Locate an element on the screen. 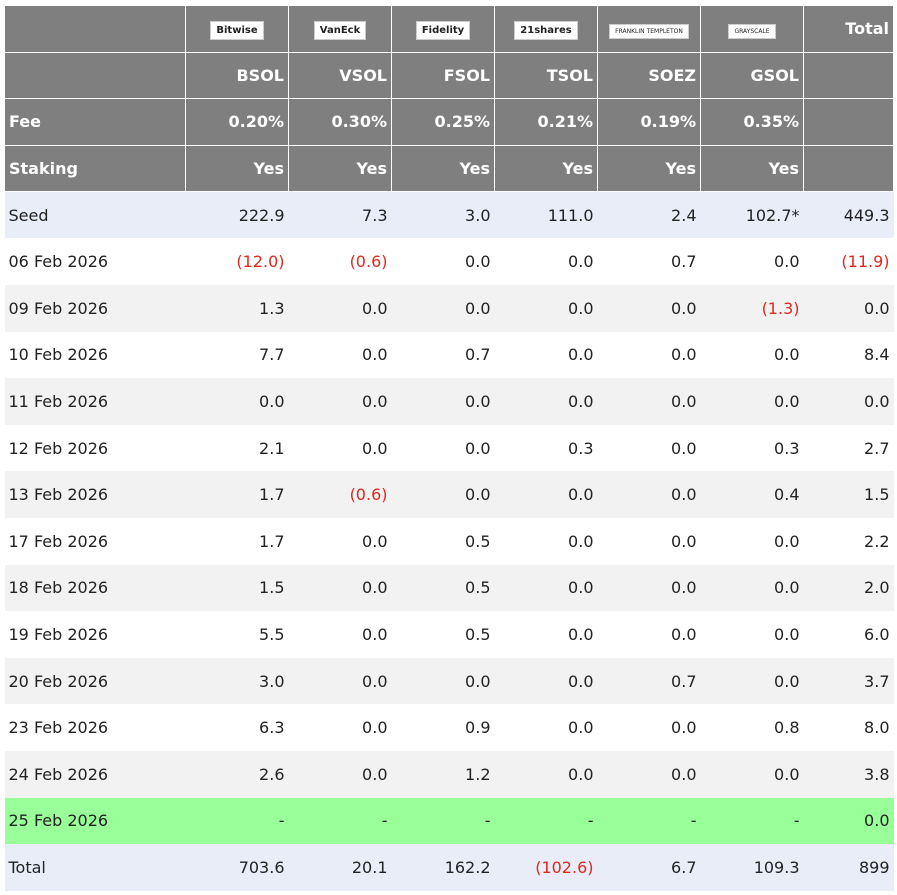 The height and width of the screenshot is (895, 897). cell: 0.19% is located at coordinates (649, 122).